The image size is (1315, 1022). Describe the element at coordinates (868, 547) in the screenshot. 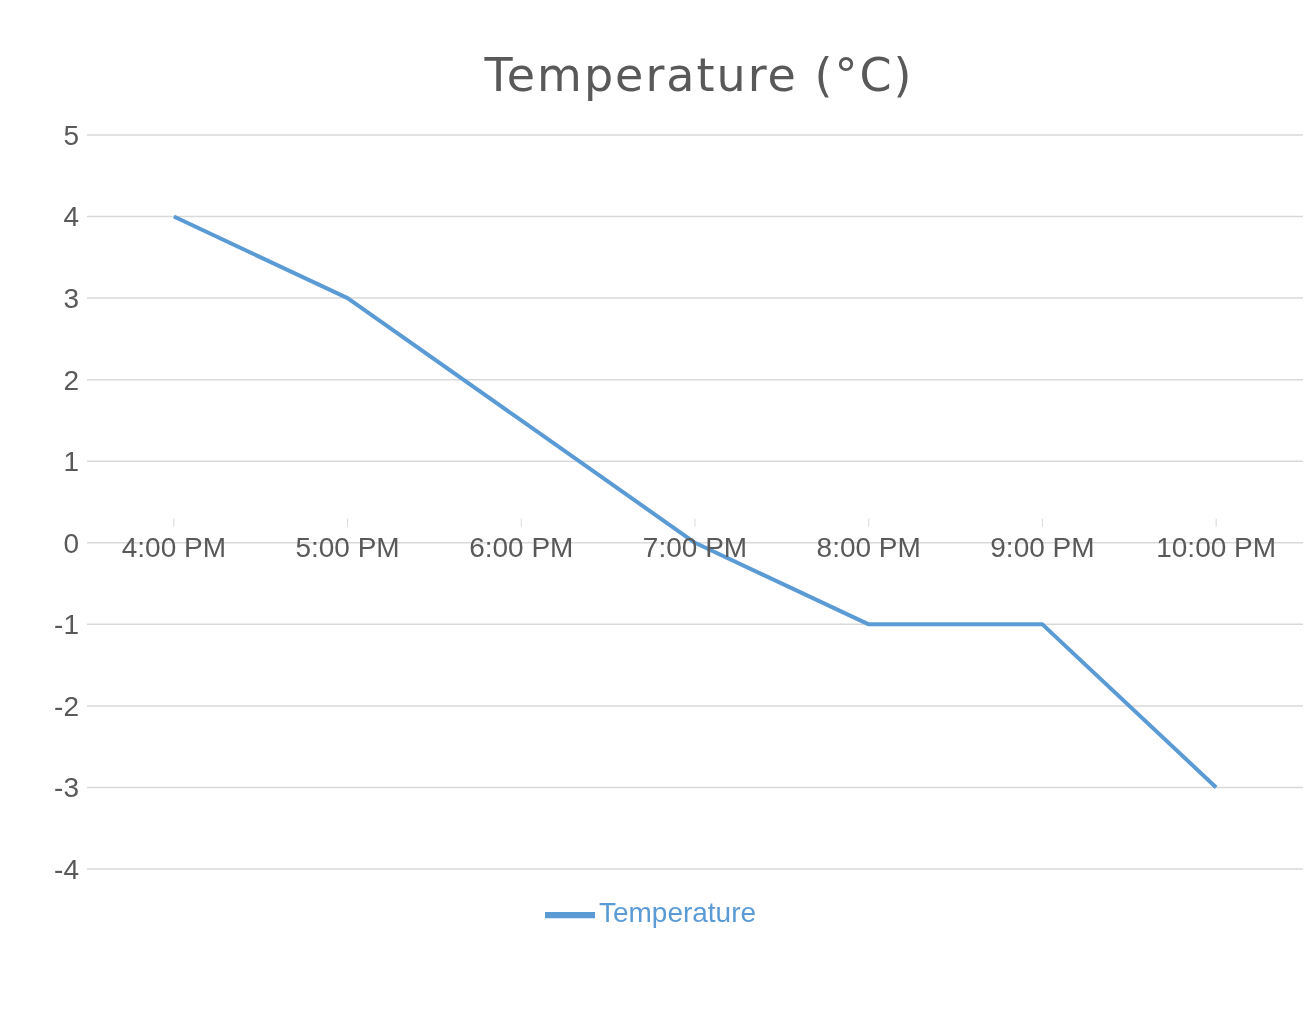

I see `x-tick-label: 8:00 PM` at that location.